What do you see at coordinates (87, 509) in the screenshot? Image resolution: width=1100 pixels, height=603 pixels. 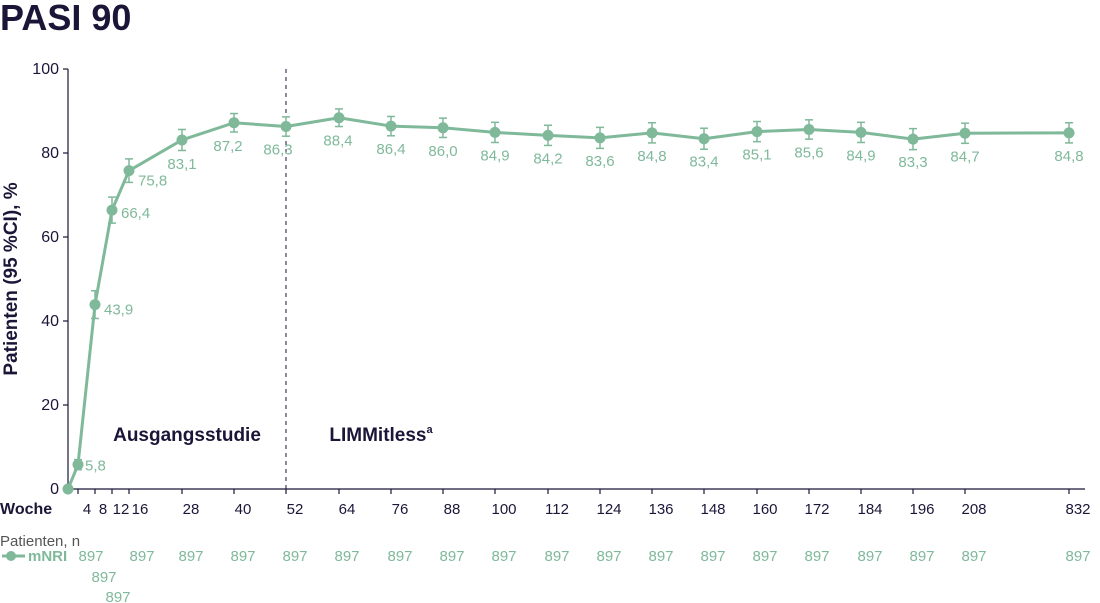 I see `x-tick-label: 4` at bounding box center [87, 509].